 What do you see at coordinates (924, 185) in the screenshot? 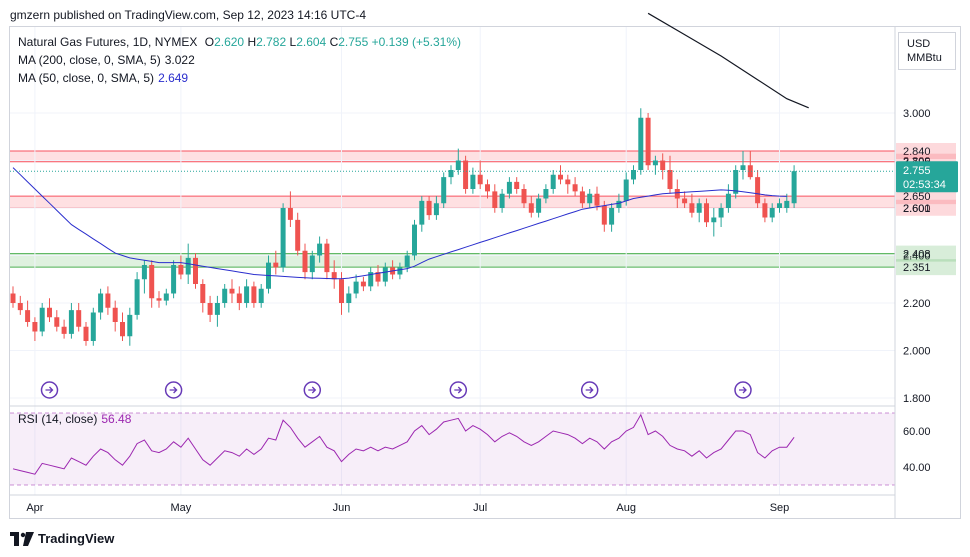
I see `countdown-text: 02:53:34` at bounding box center [924, 185].